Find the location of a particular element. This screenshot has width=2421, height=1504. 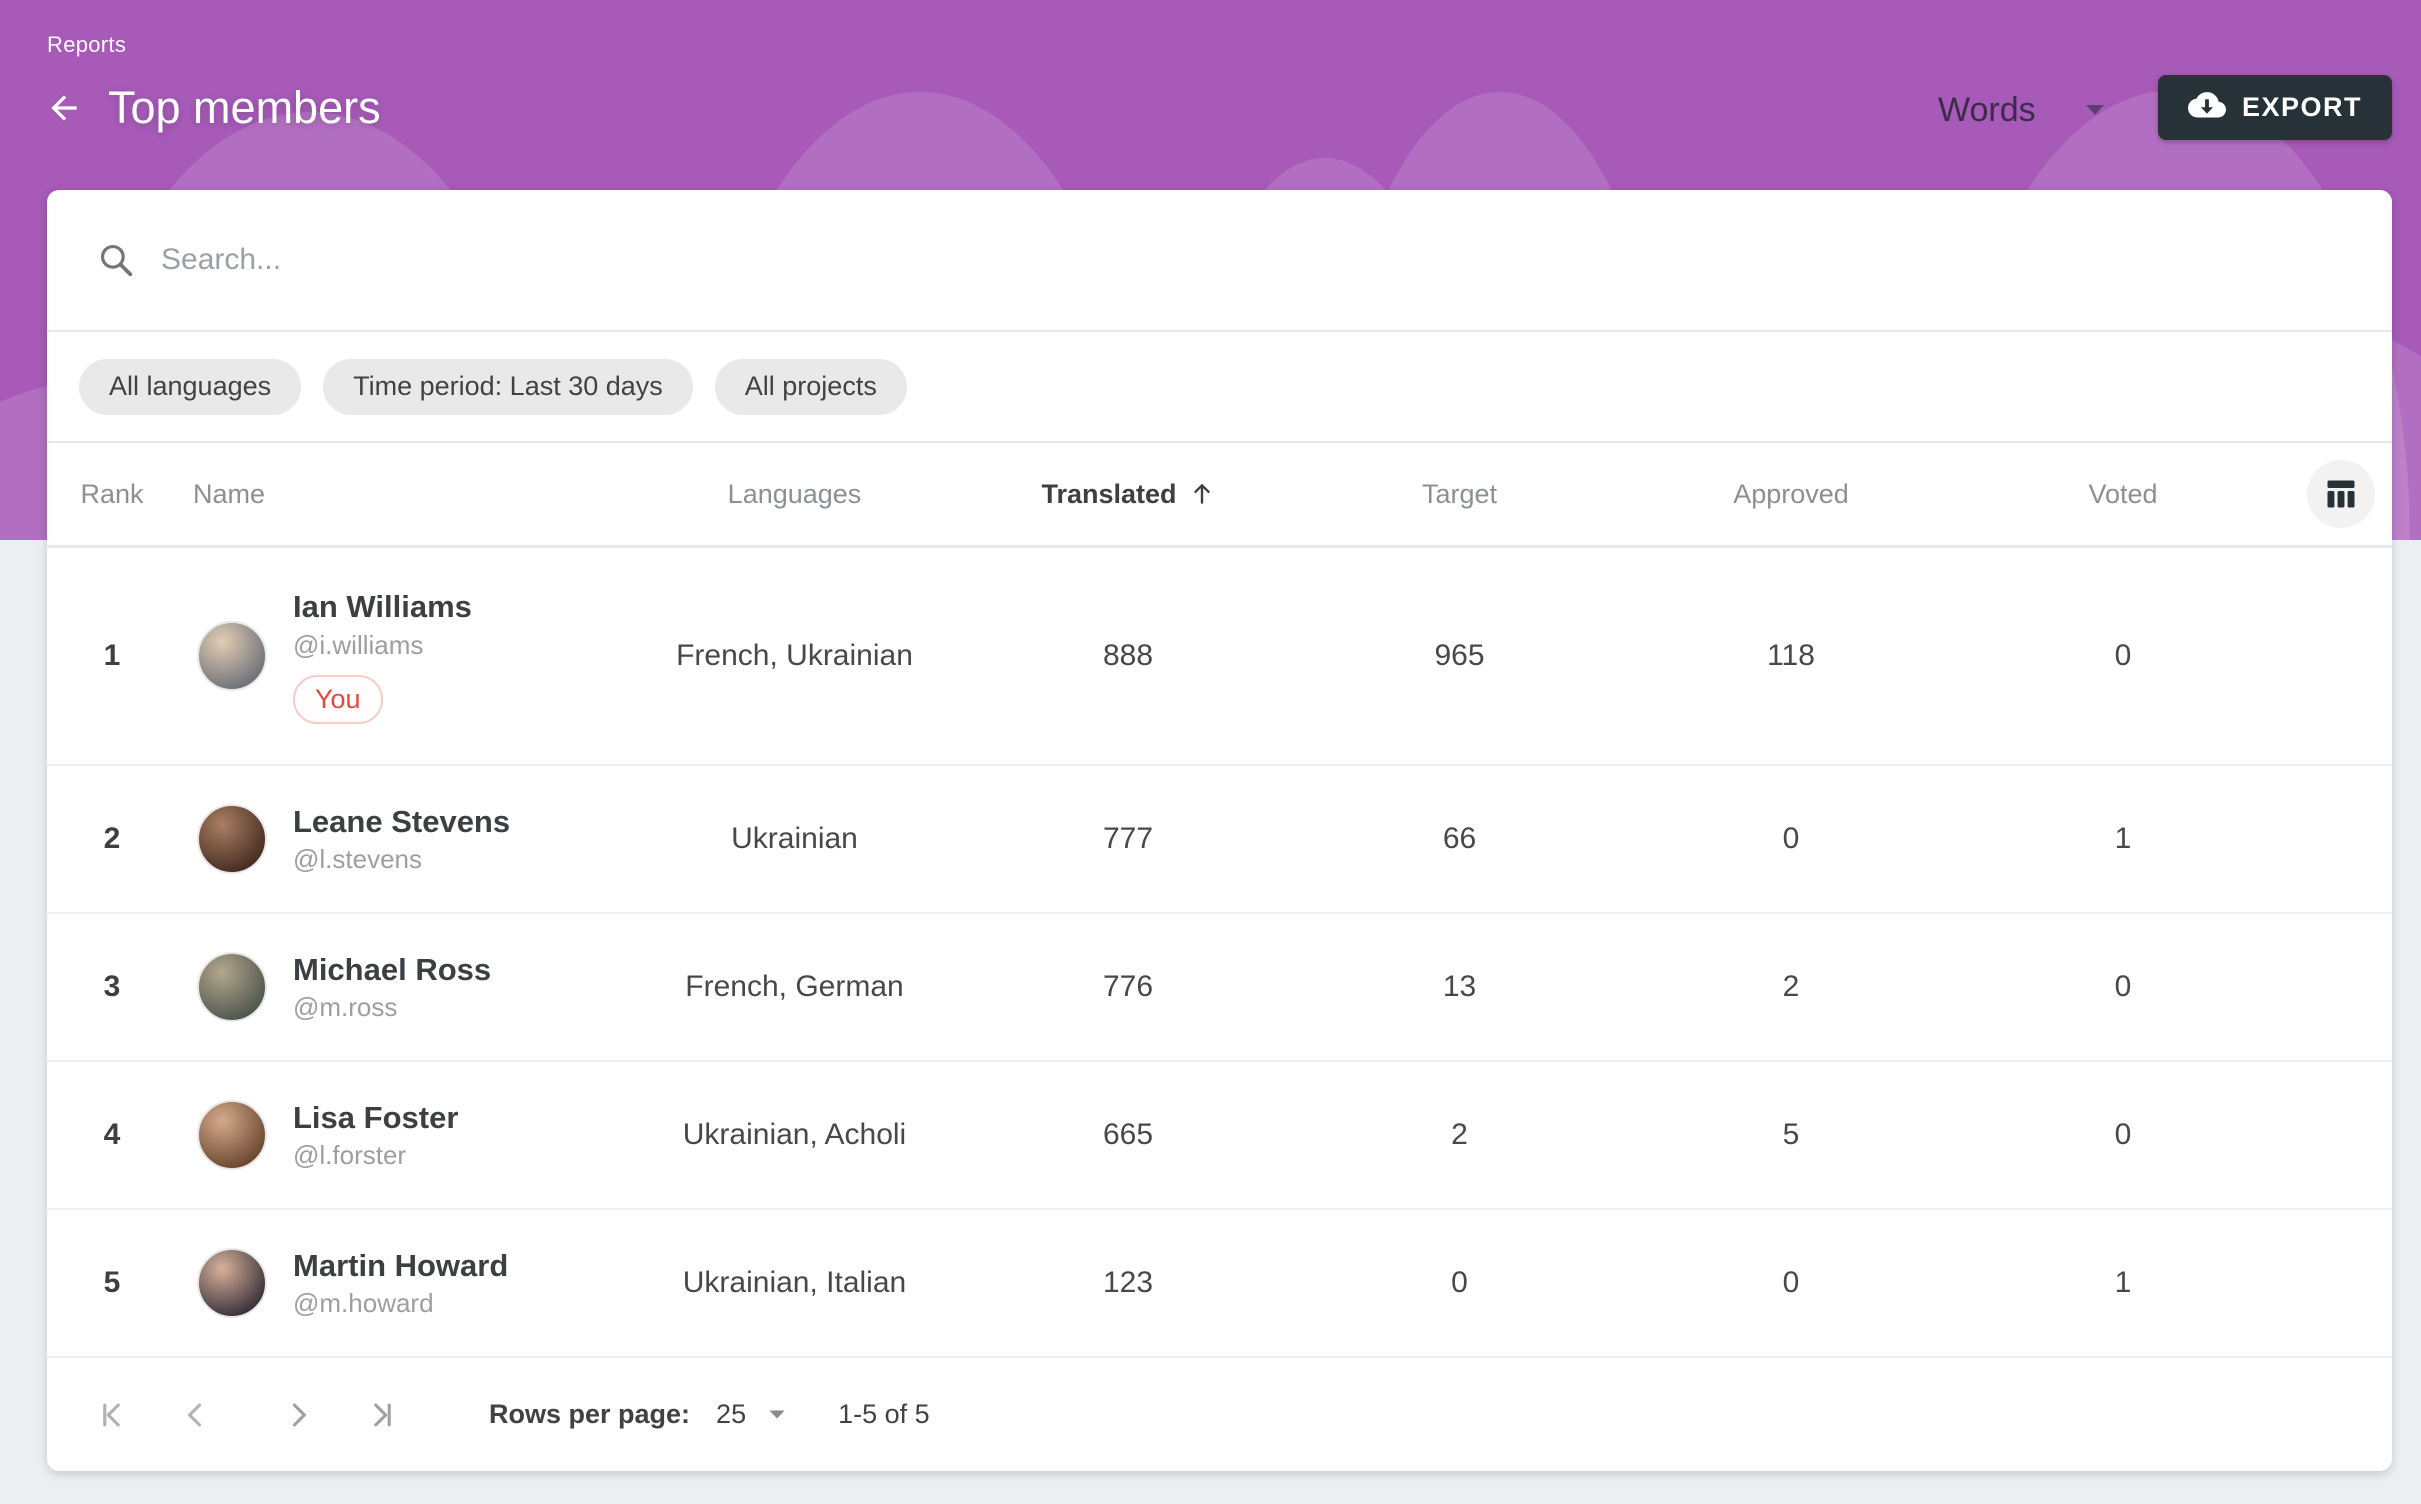

first-page-icon is located at coordinates (114, 1415).